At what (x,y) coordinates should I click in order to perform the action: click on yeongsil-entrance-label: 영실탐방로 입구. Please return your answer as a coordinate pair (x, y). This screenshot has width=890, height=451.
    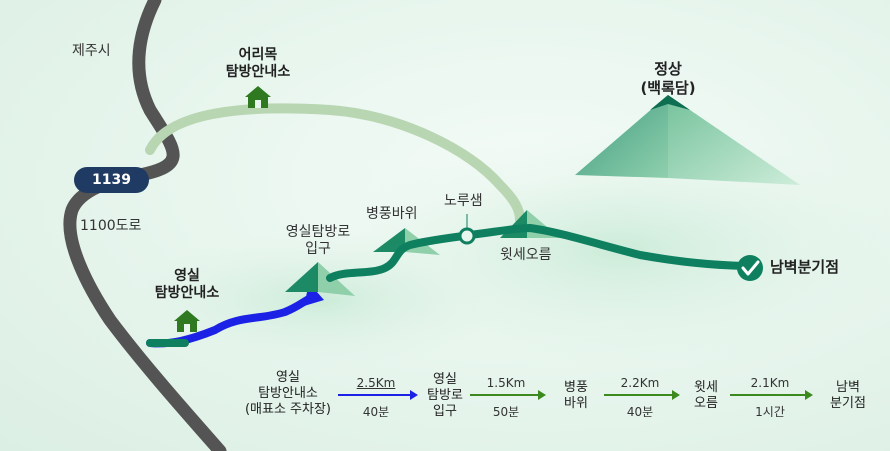
    Looking at the image, I should click on (318, 241).